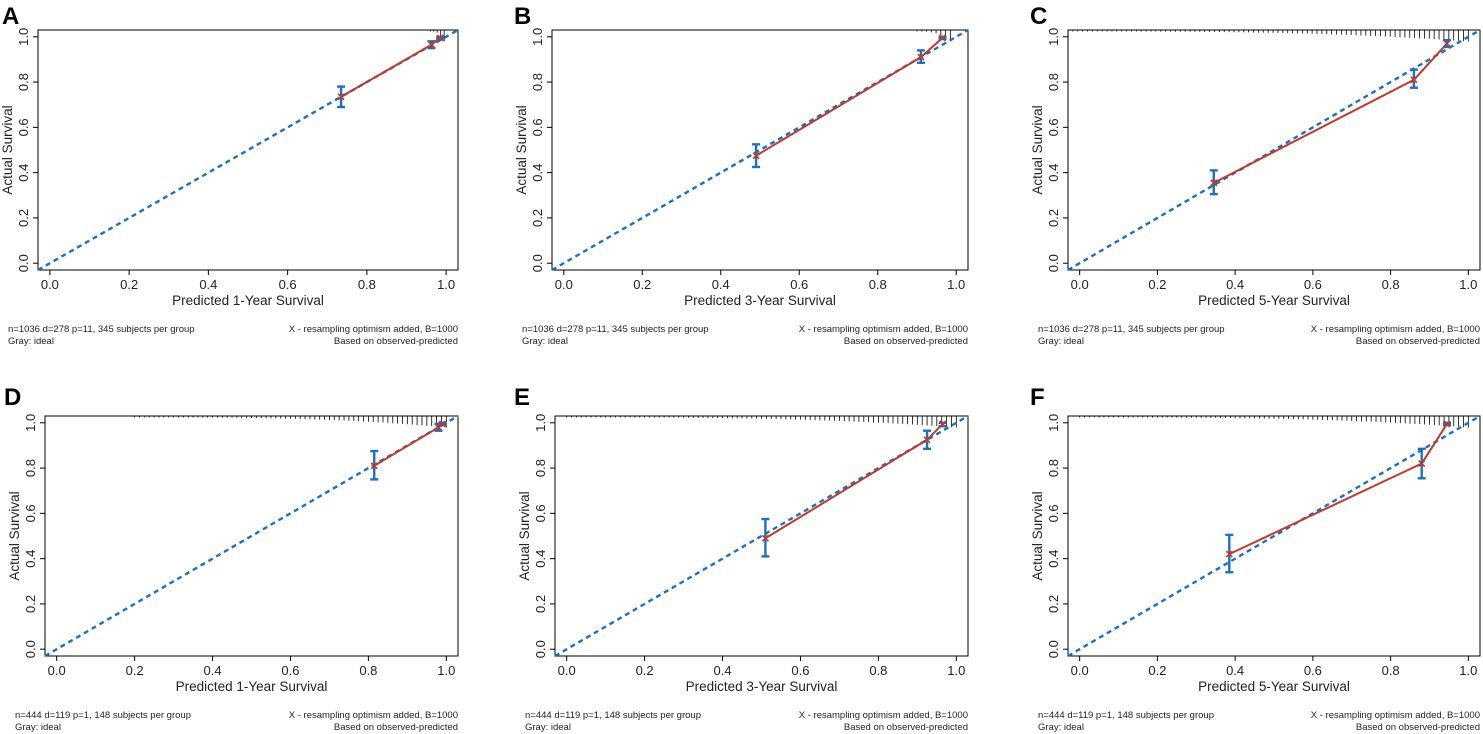  I want to click on panel-letter: A, so click(10, 16).